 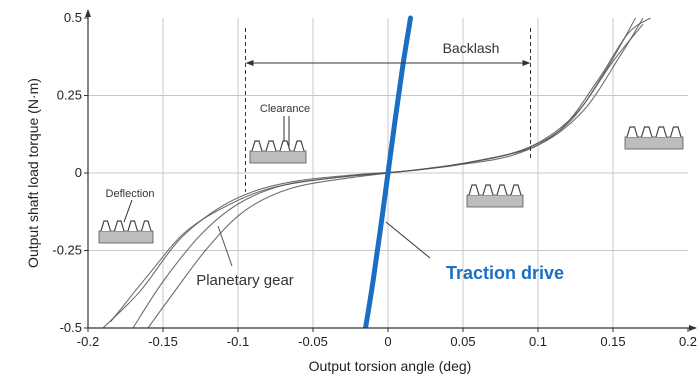 I want to click on right-gear-icon, so click(x=654, y=138).